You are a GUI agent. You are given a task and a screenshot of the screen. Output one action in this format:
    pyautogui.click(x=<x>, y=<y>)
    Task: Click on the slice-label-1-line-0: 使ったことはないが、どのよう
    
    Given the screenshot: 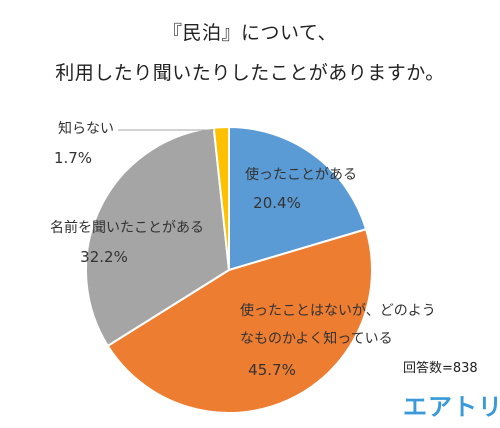 What is the action you would take?
    pyautogui.click(x=338, y=310)
    